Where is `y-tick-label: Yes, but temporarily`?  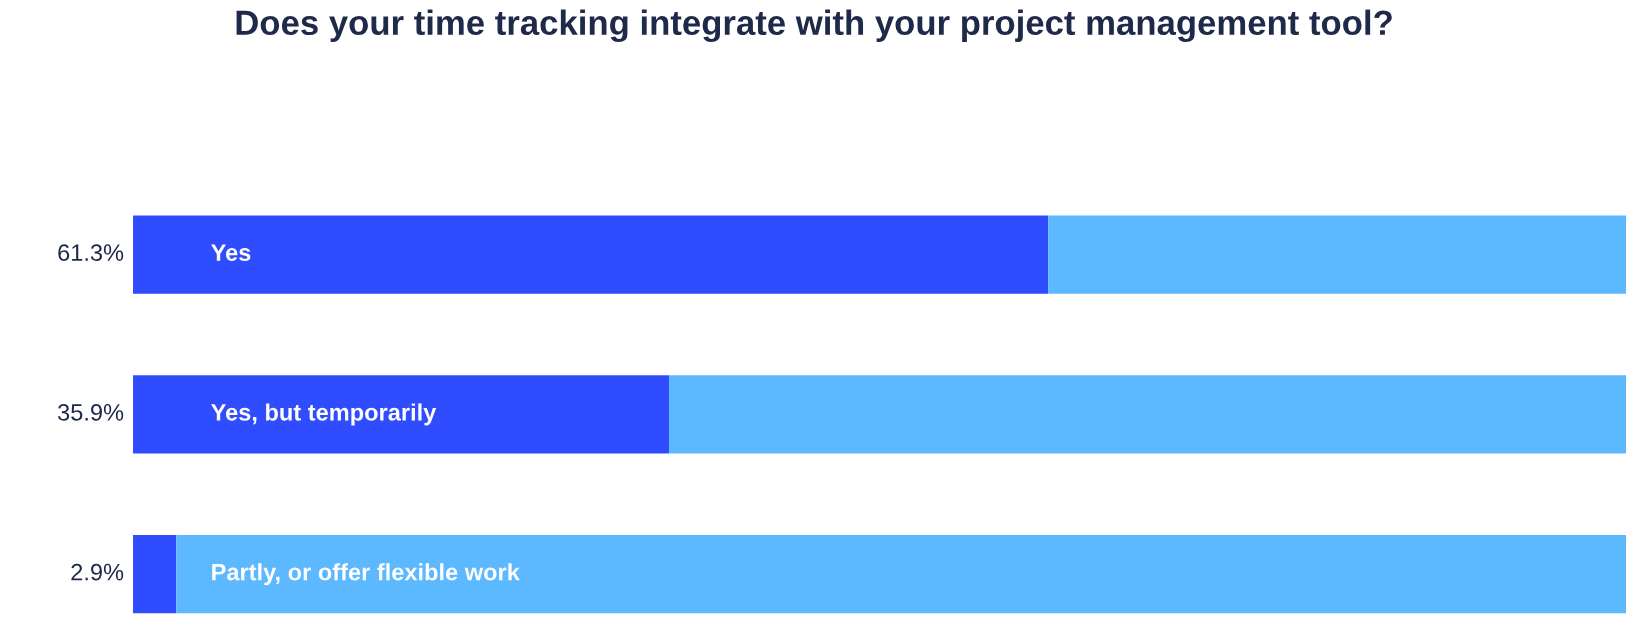
y-tick-label: Yes, but temporarily is located at coordinates (324, 414).